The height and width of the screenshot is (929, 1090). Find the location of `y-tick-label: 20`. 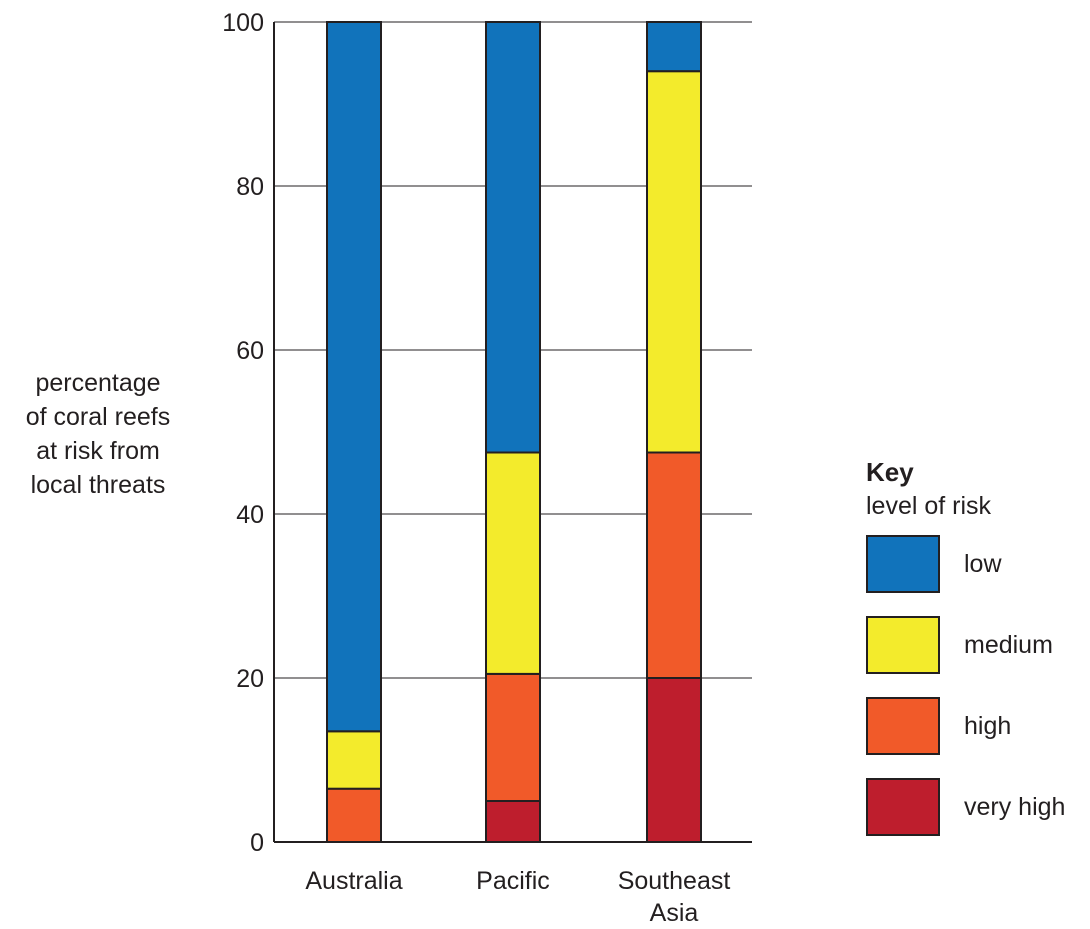

y-tick-label: 20 is located at coordinates (250, 679).